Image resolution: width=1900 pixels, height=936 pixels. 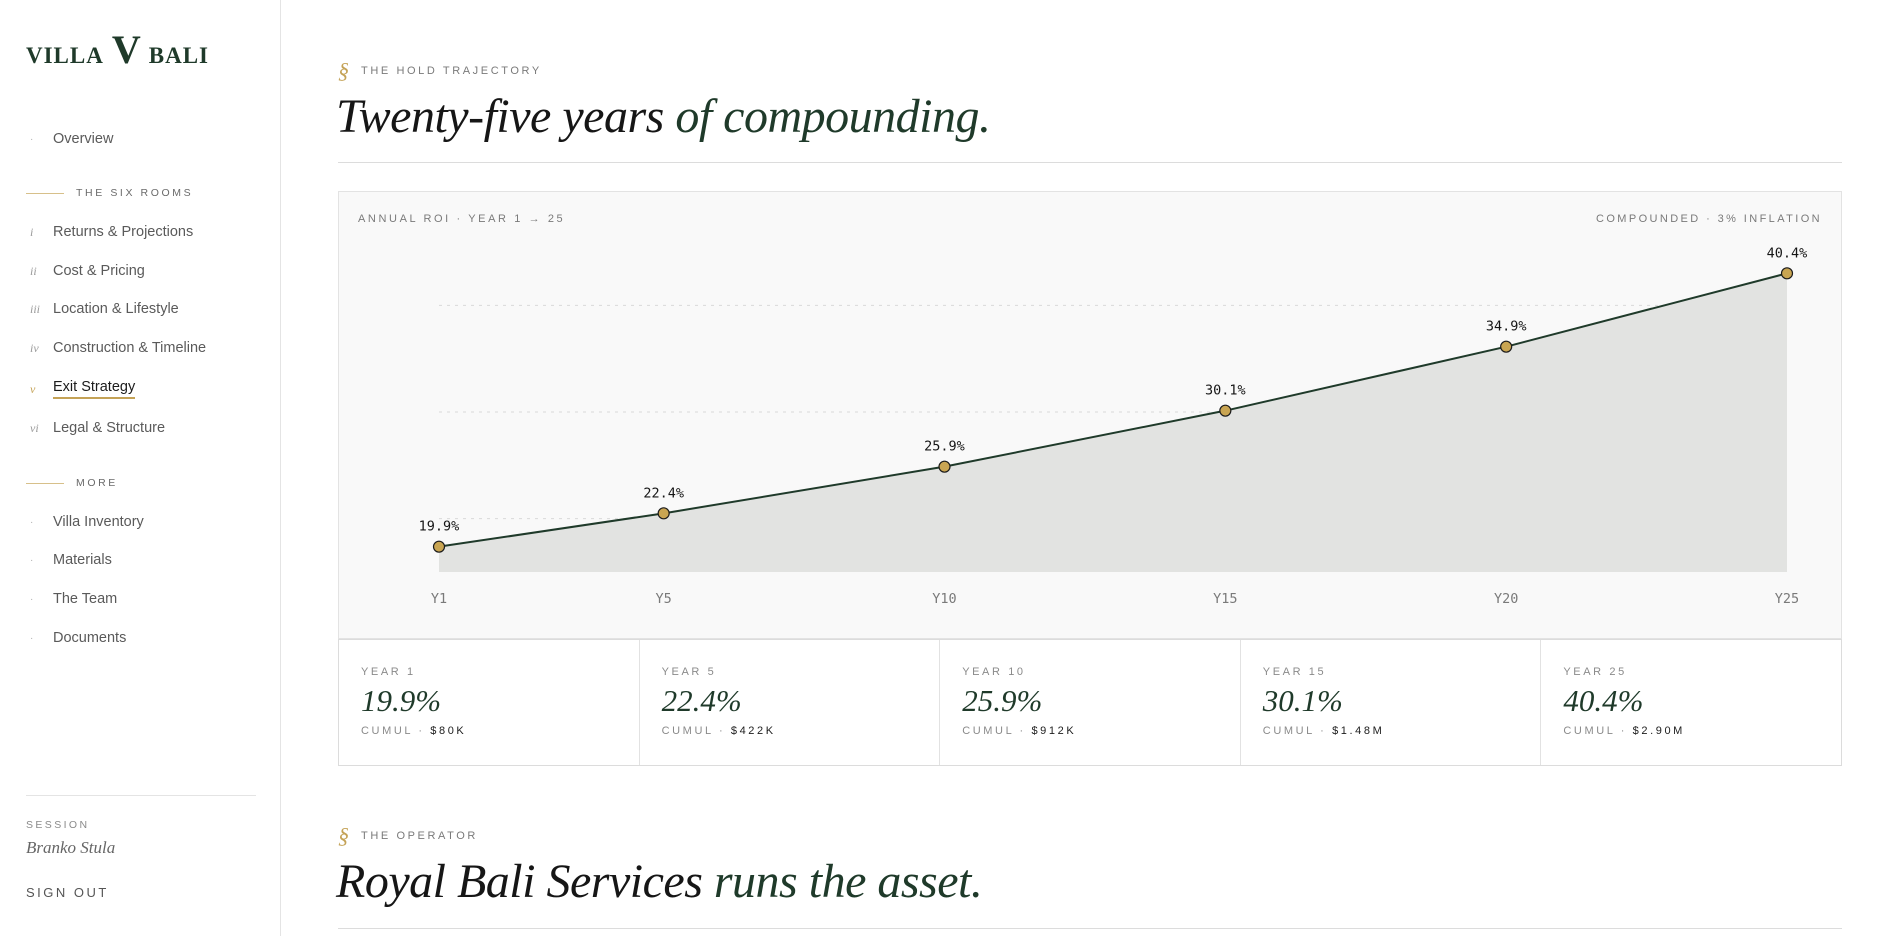 What do you see at coordinates (664, 599) in the screenshot?
I see `chart-tick-label: Y5` at bounding box center [664, 599].